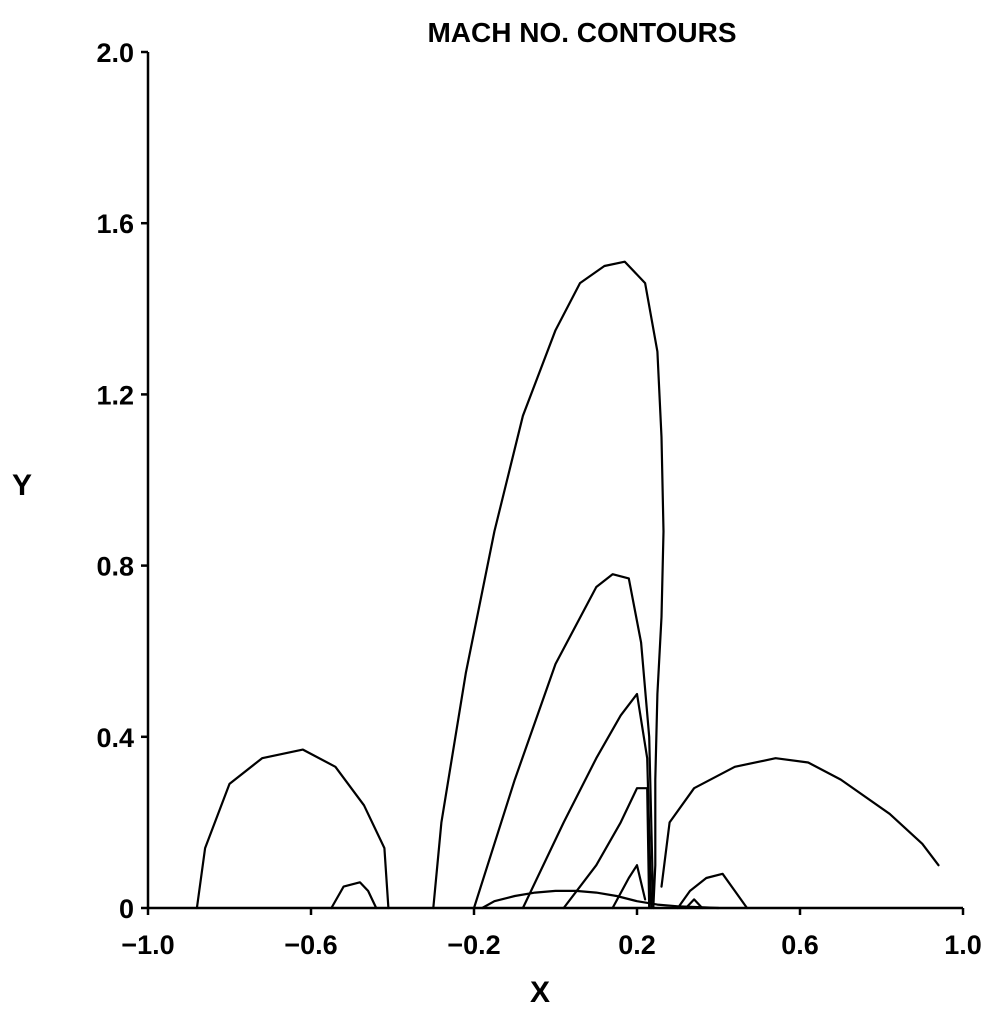  What do you see at coordinates (963, 945) in the screenshot?
I see `x-tick-label: 1.0` at bounding box center [963, 945].